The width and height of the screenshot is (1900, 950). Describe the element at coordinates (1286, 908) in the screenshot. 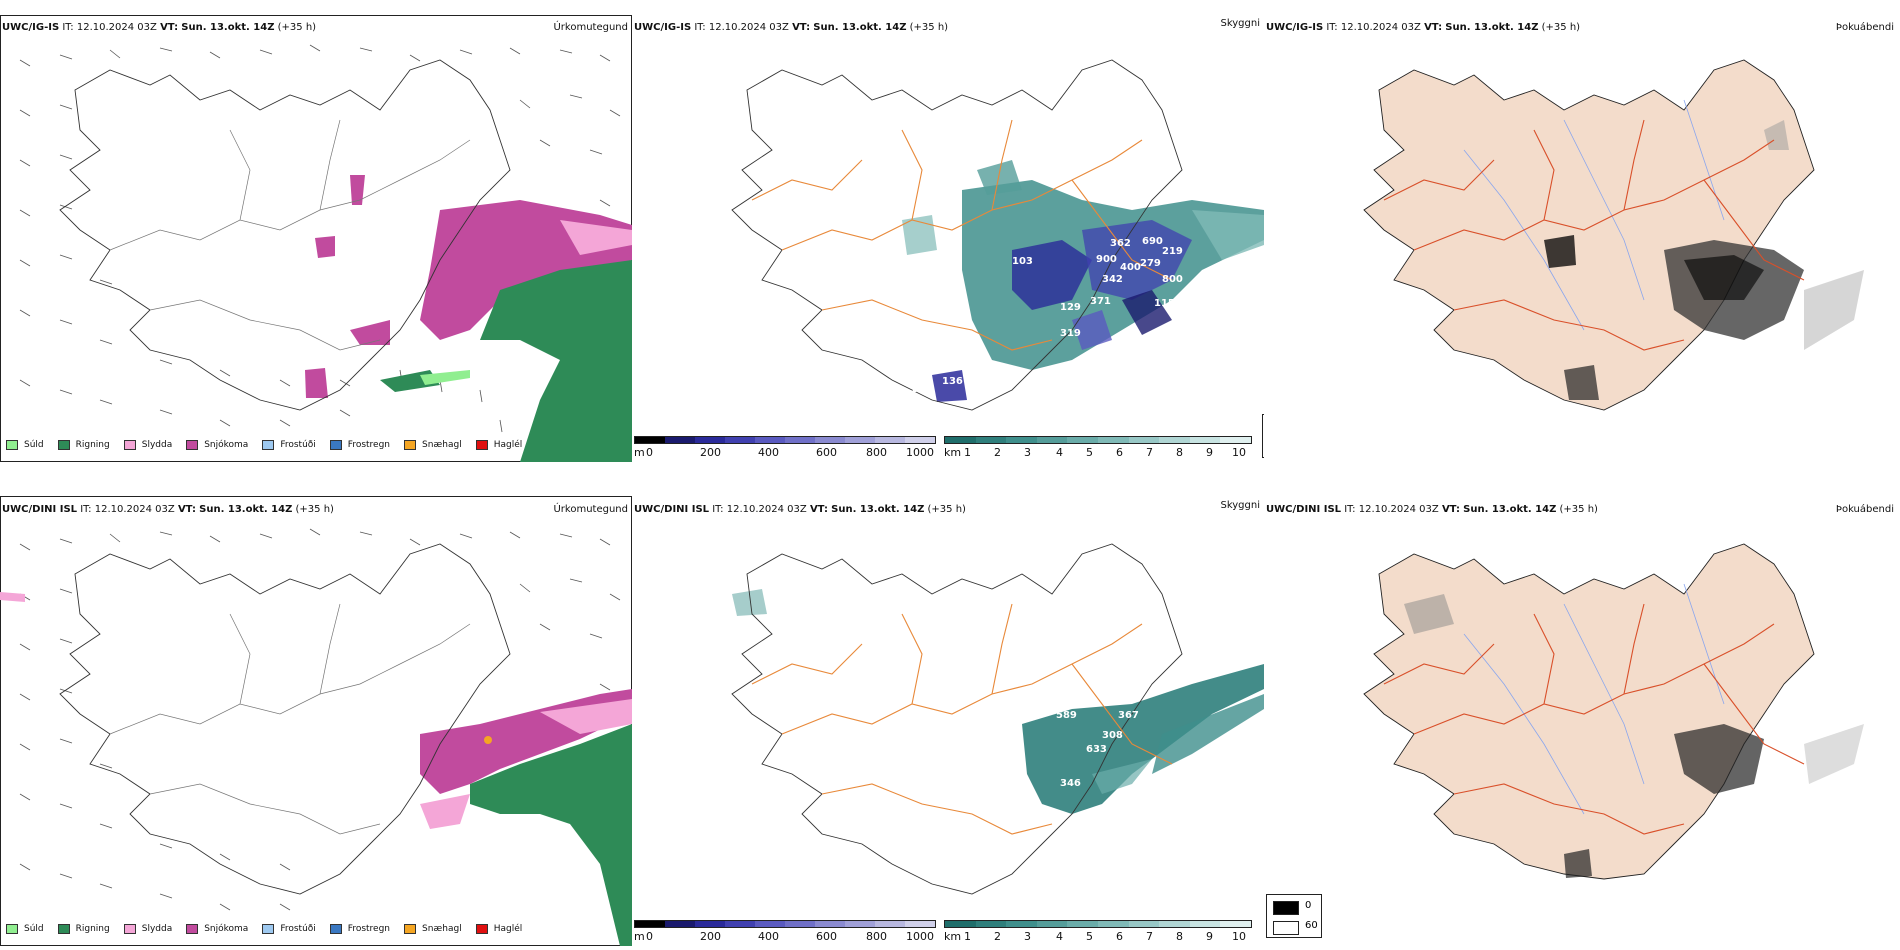

I see `fog-legend-black` at that location.